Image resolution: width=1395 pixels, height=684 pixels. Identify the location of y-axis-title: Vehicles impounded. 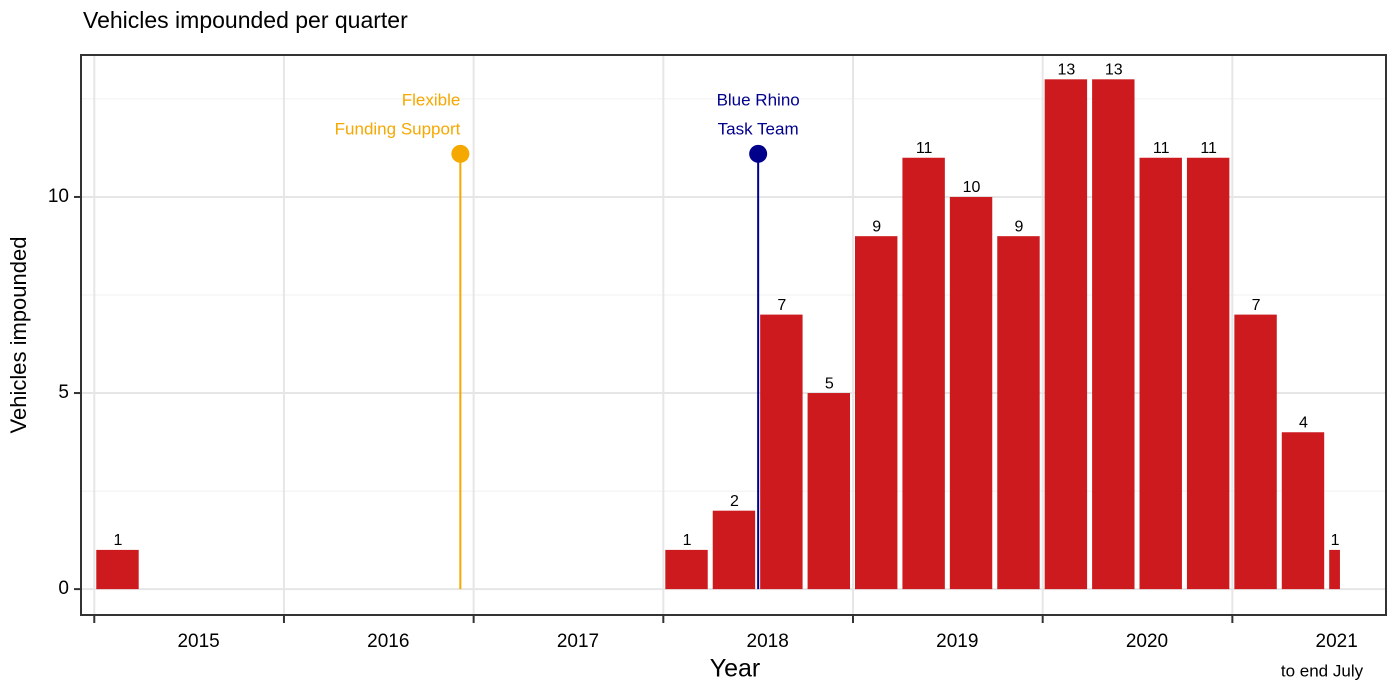
(18, 335).